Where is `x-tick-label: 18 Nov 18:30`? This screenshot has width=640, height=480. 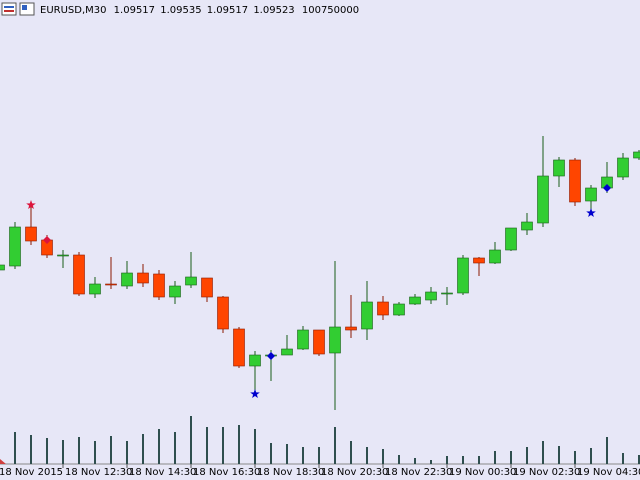 x-tick-label: 18 Nov 18:30 is located at coordinates (290, 472).